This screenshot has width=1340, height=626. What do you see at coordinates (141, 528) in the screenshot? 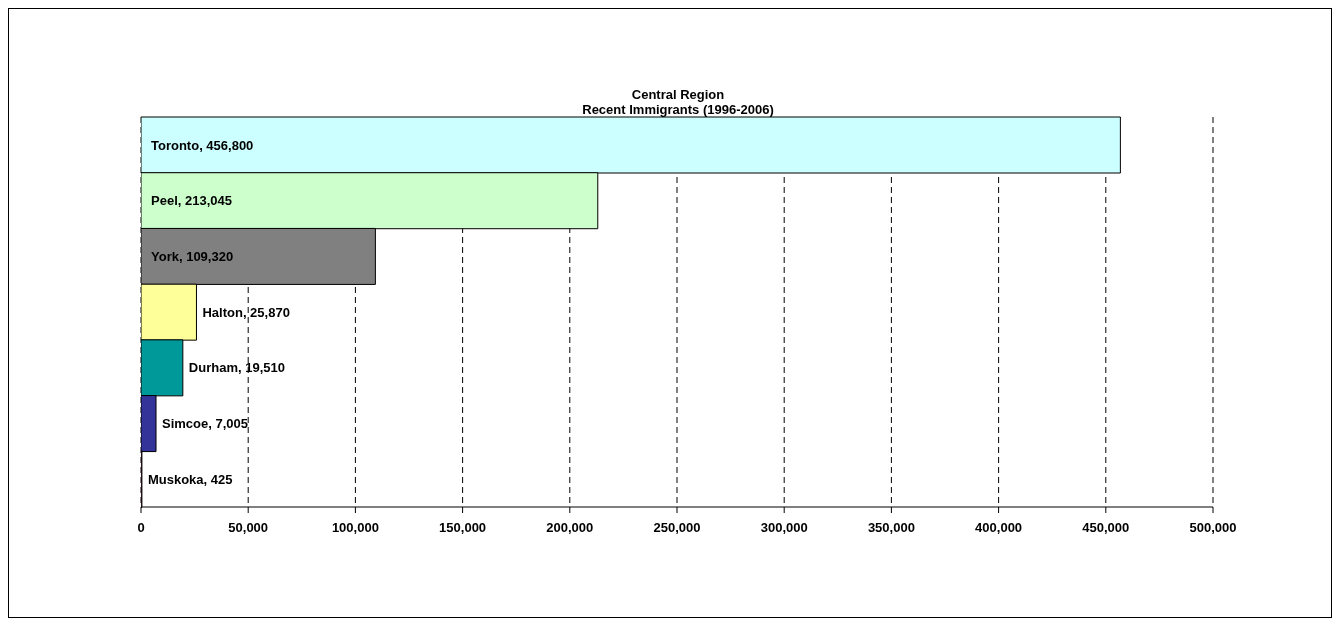
I see `x-tick-label: 0` at bounding box center [141, 528].